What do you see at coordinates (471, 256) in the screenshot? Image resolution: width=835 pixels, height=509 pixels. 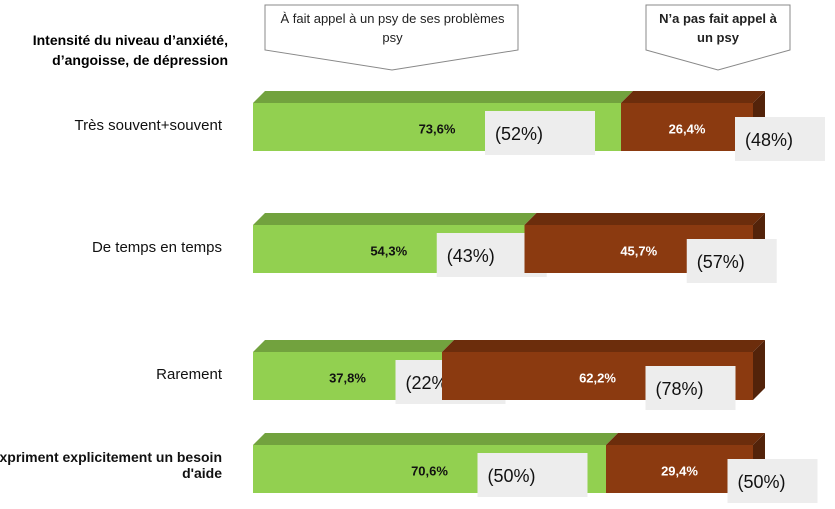 I see `bracket-label: (43%)` at bounding box center [471, 256].